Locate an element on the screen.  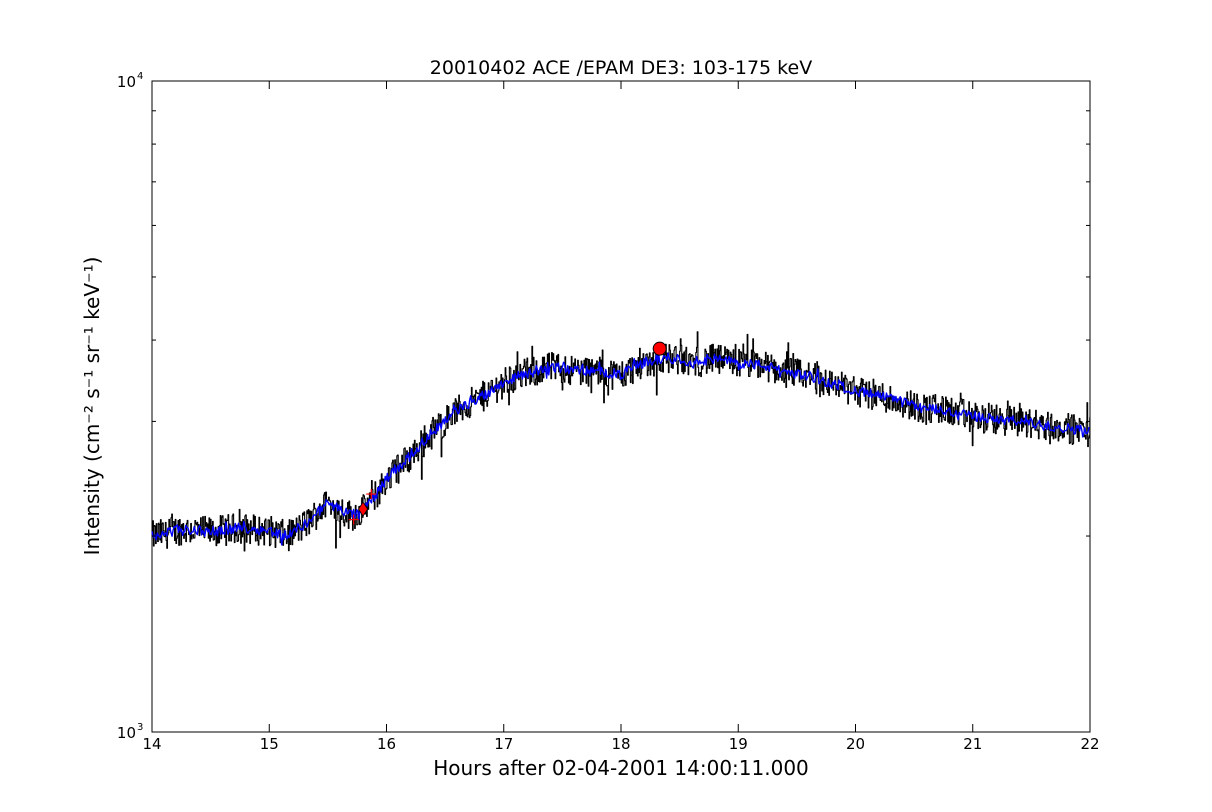
x-tick-label: 22 is located at coordinates (1089, 744).